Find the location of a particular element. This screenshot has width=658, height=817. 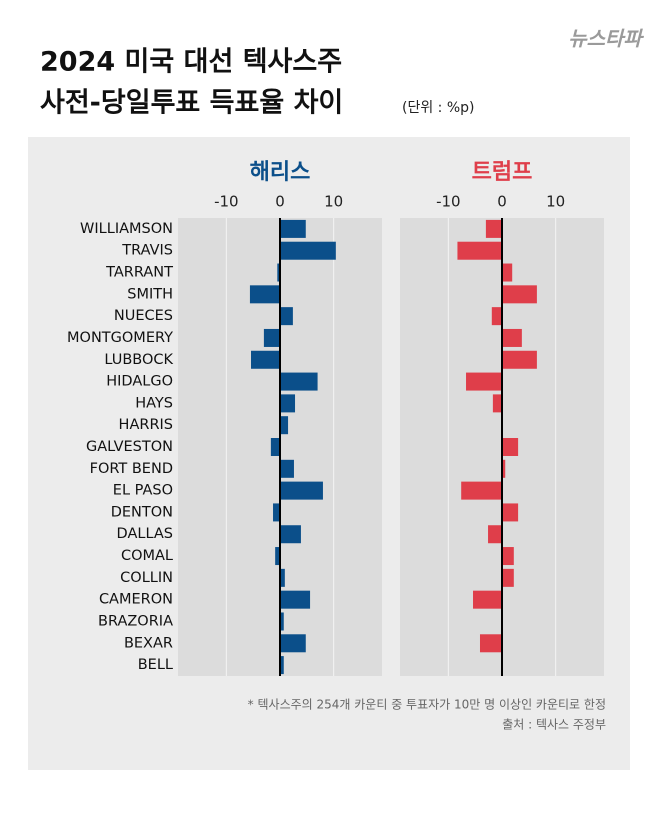

category-label: EL PASO is located at coordinates (143, 491).